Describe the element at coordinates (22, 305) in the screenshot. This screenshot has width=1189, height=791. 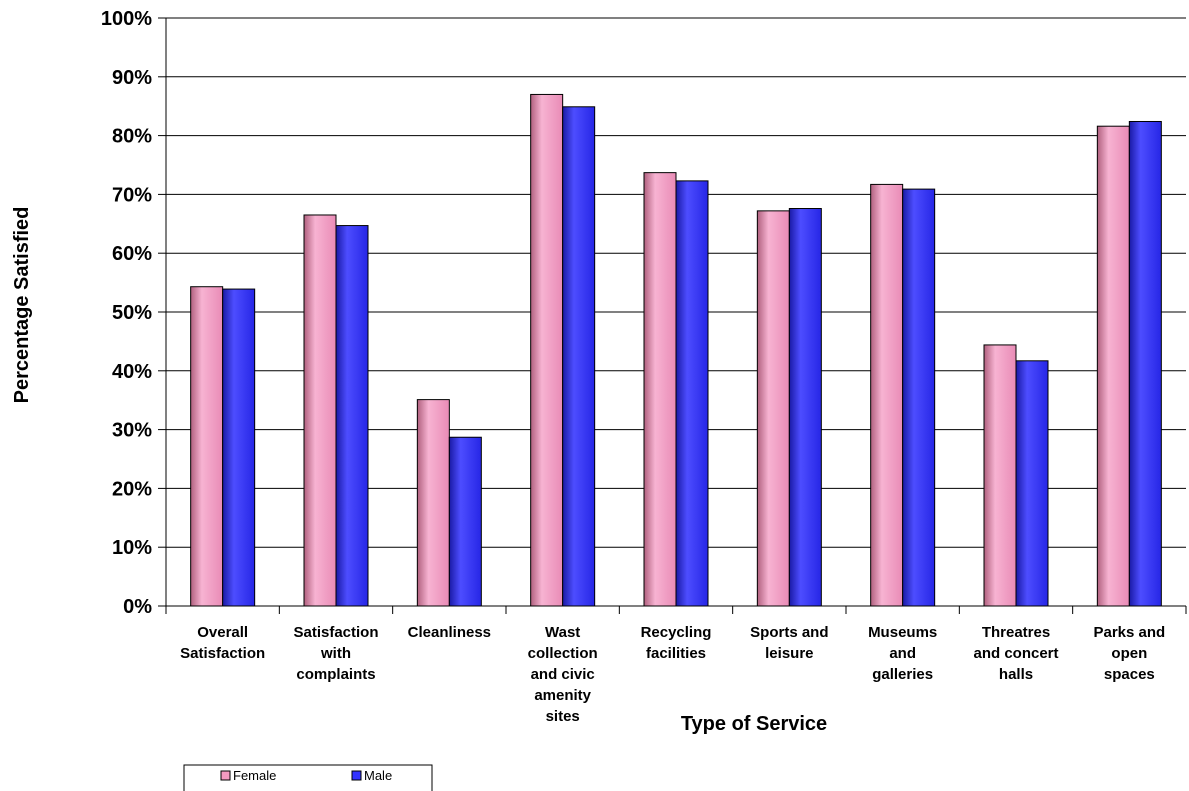
I see `y-axis-title: Percentage Satisfied` at that location.